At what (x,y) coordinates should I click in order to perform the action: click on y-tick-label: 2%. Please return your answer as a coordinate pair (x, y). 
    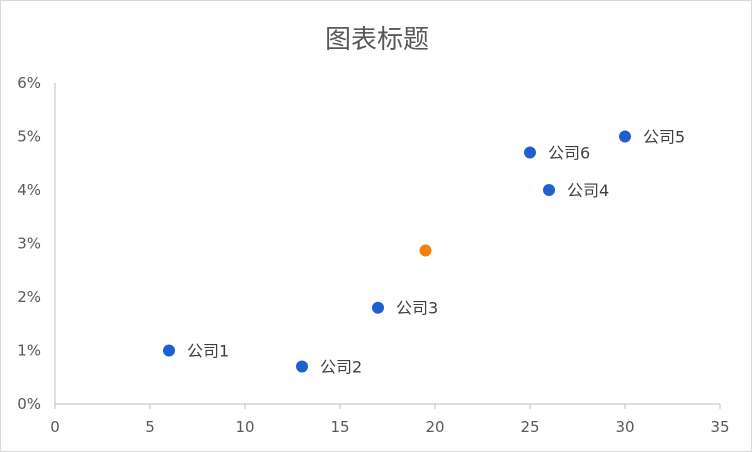
    Looking at the image, I should click on (29, 297).